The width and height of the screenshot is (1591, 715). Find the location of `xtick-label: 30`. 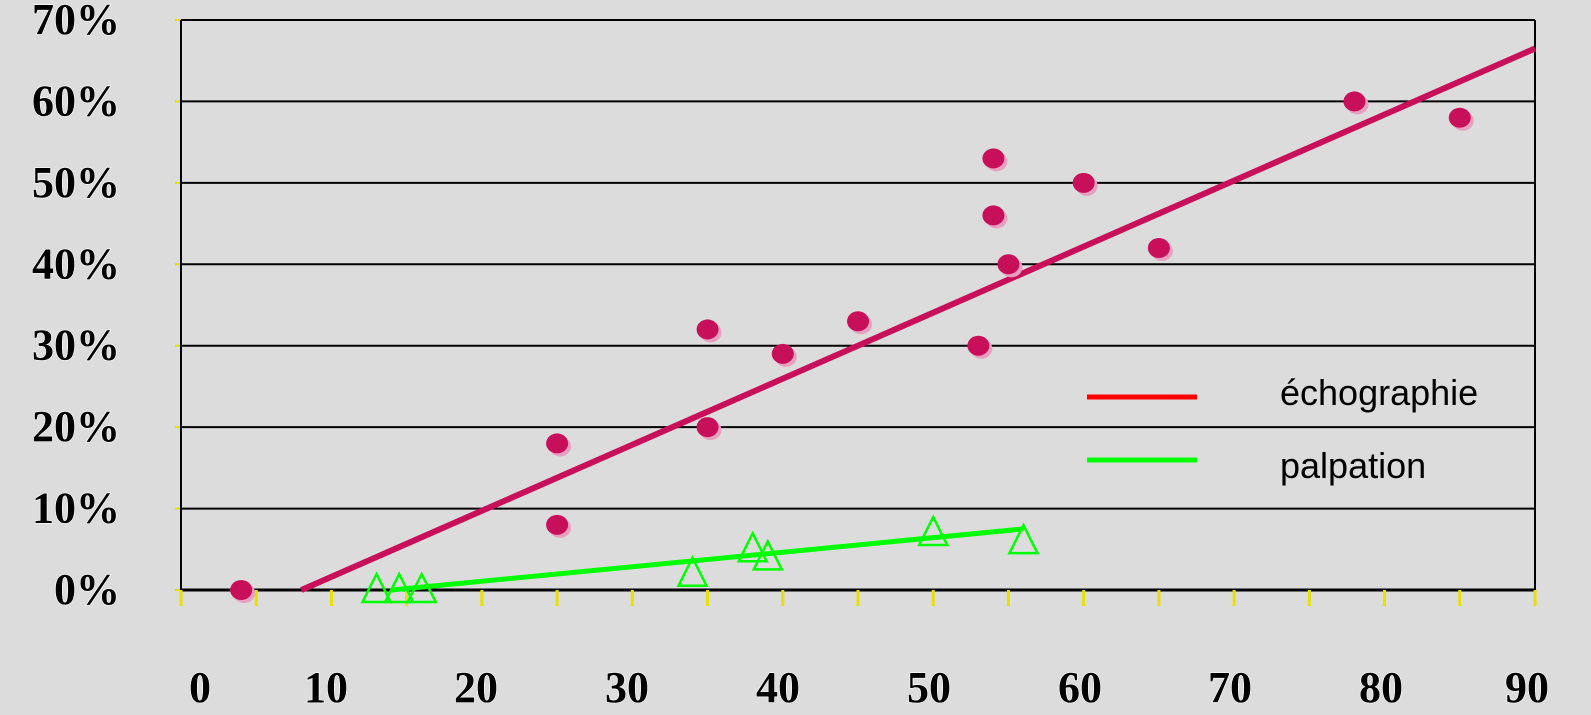

xtick-label: 30 is located at coordinates (627, 687).